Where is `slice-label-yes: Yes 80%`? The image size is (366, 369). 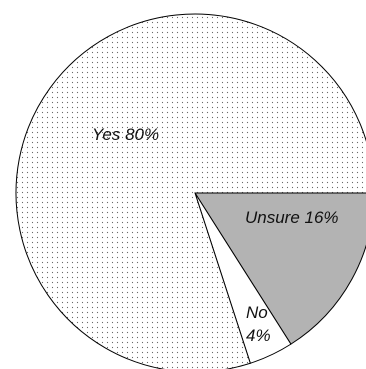
slice-label-yes: Yes 80% is located at coordinates (125, 134).